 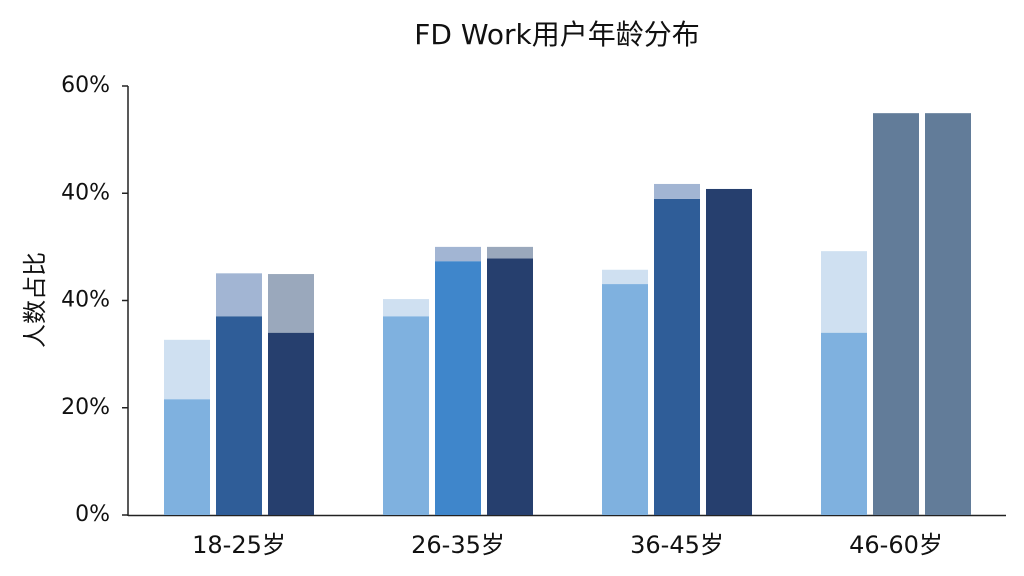 I want to click on y-tick-label: 0%, so click(x=92, y=514).